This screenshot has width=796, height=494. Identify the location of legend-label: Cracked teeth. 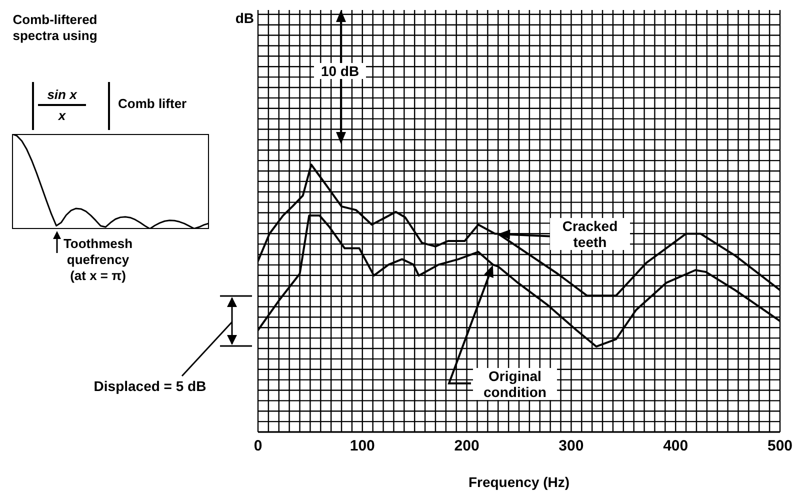
(590, 234).